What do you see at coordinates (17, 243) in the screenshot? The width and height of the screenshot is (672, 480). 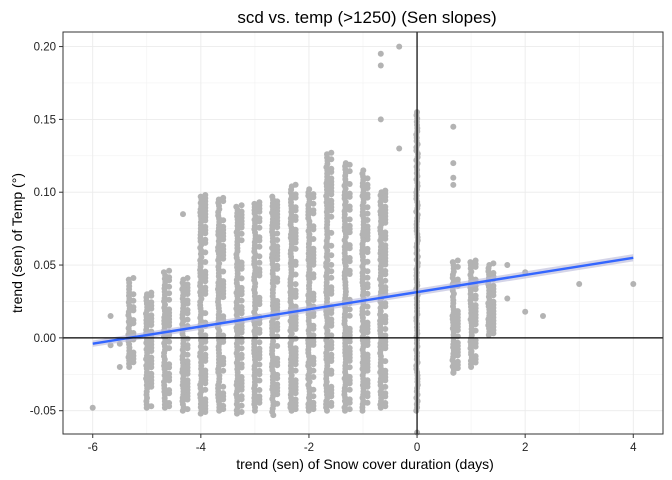 I see `y-axis-title: trend (sen) of Temp (°)` at bounding box center [17, 243].